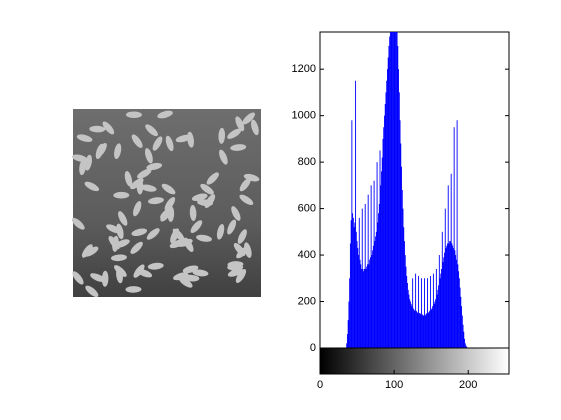  I want to click on colorbar, so click(414, 361).